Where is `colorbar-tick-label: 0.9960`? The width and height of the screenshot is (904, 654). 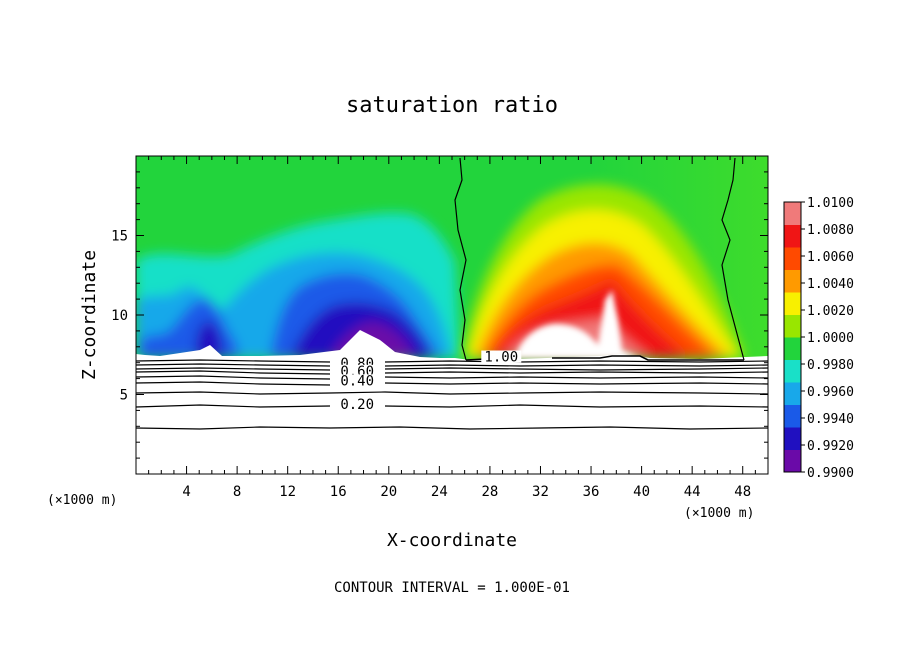 colorbar-tick-label: 0.9960 is located at coordinates (830, 392).